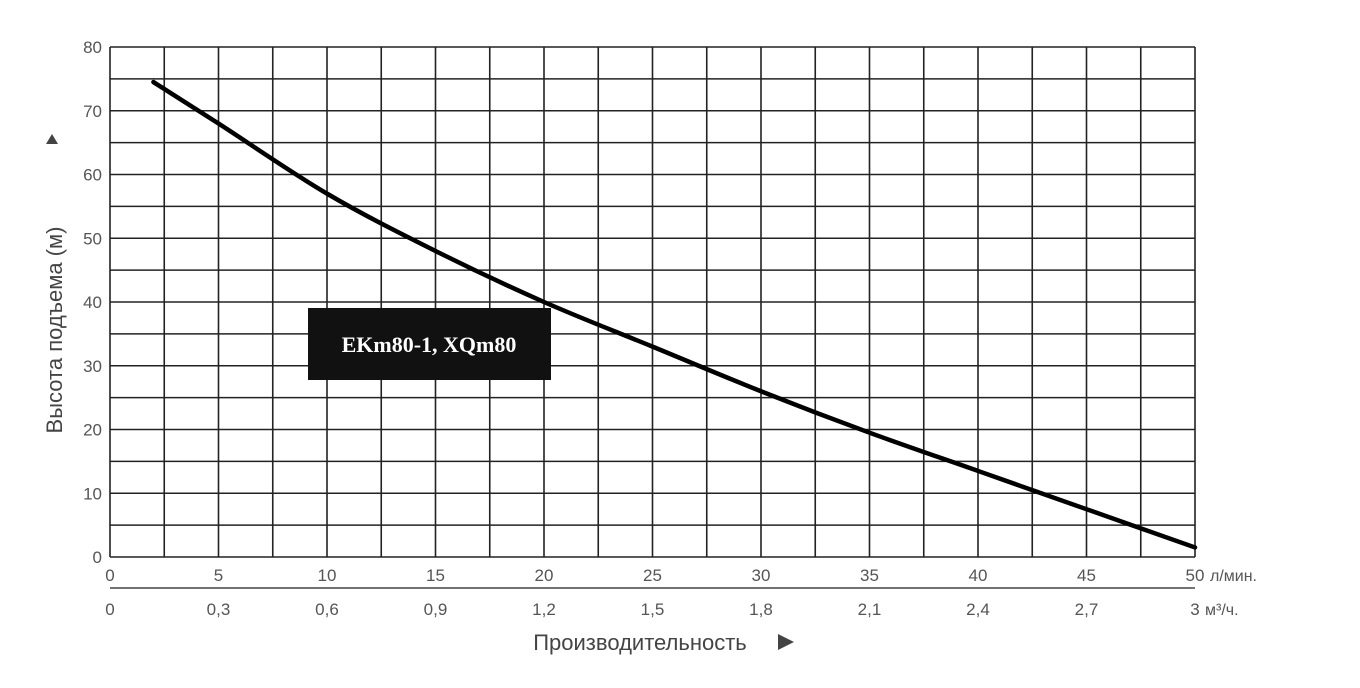  I want to click on y-tick-label: 80, so click(92, 47).